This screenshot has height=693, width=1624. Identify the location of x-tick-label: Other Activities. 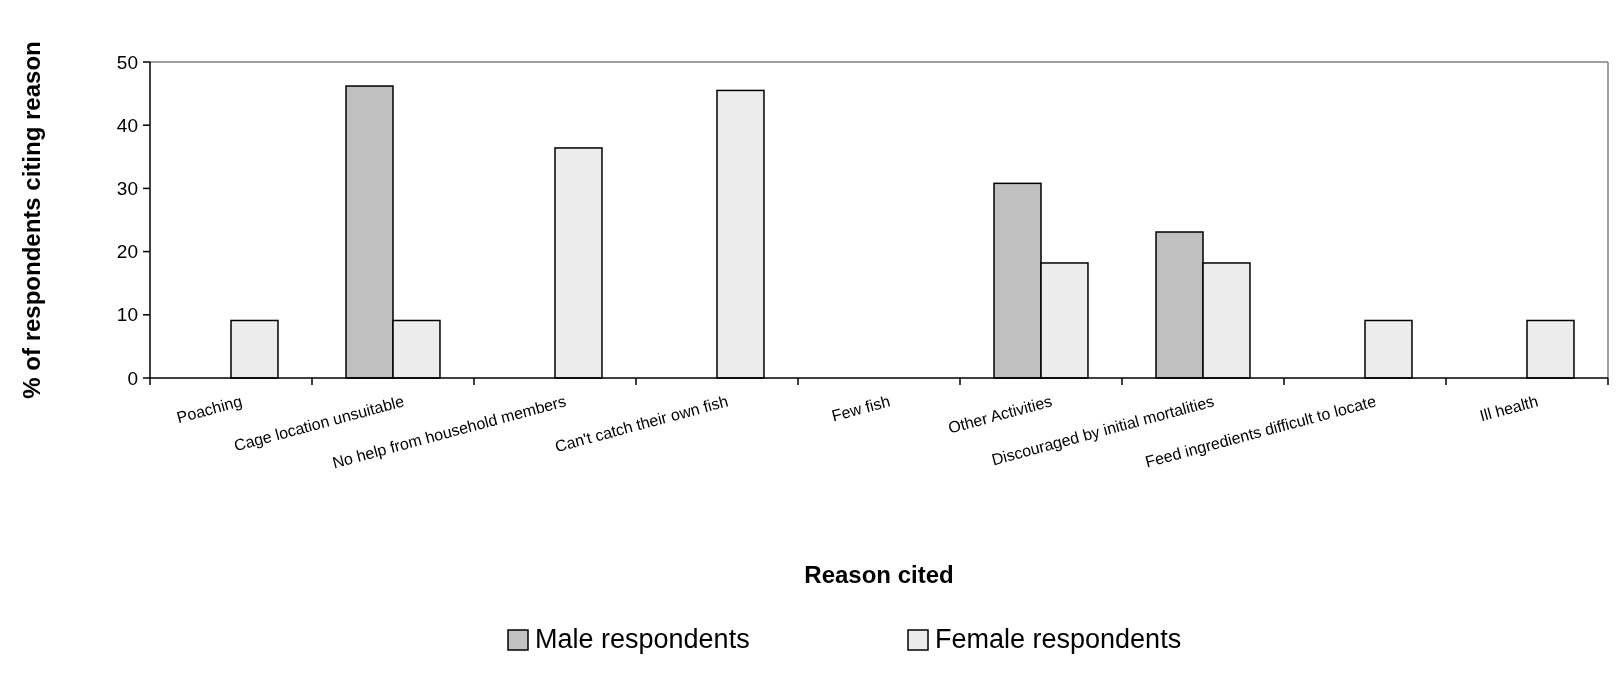
(1000, 414).